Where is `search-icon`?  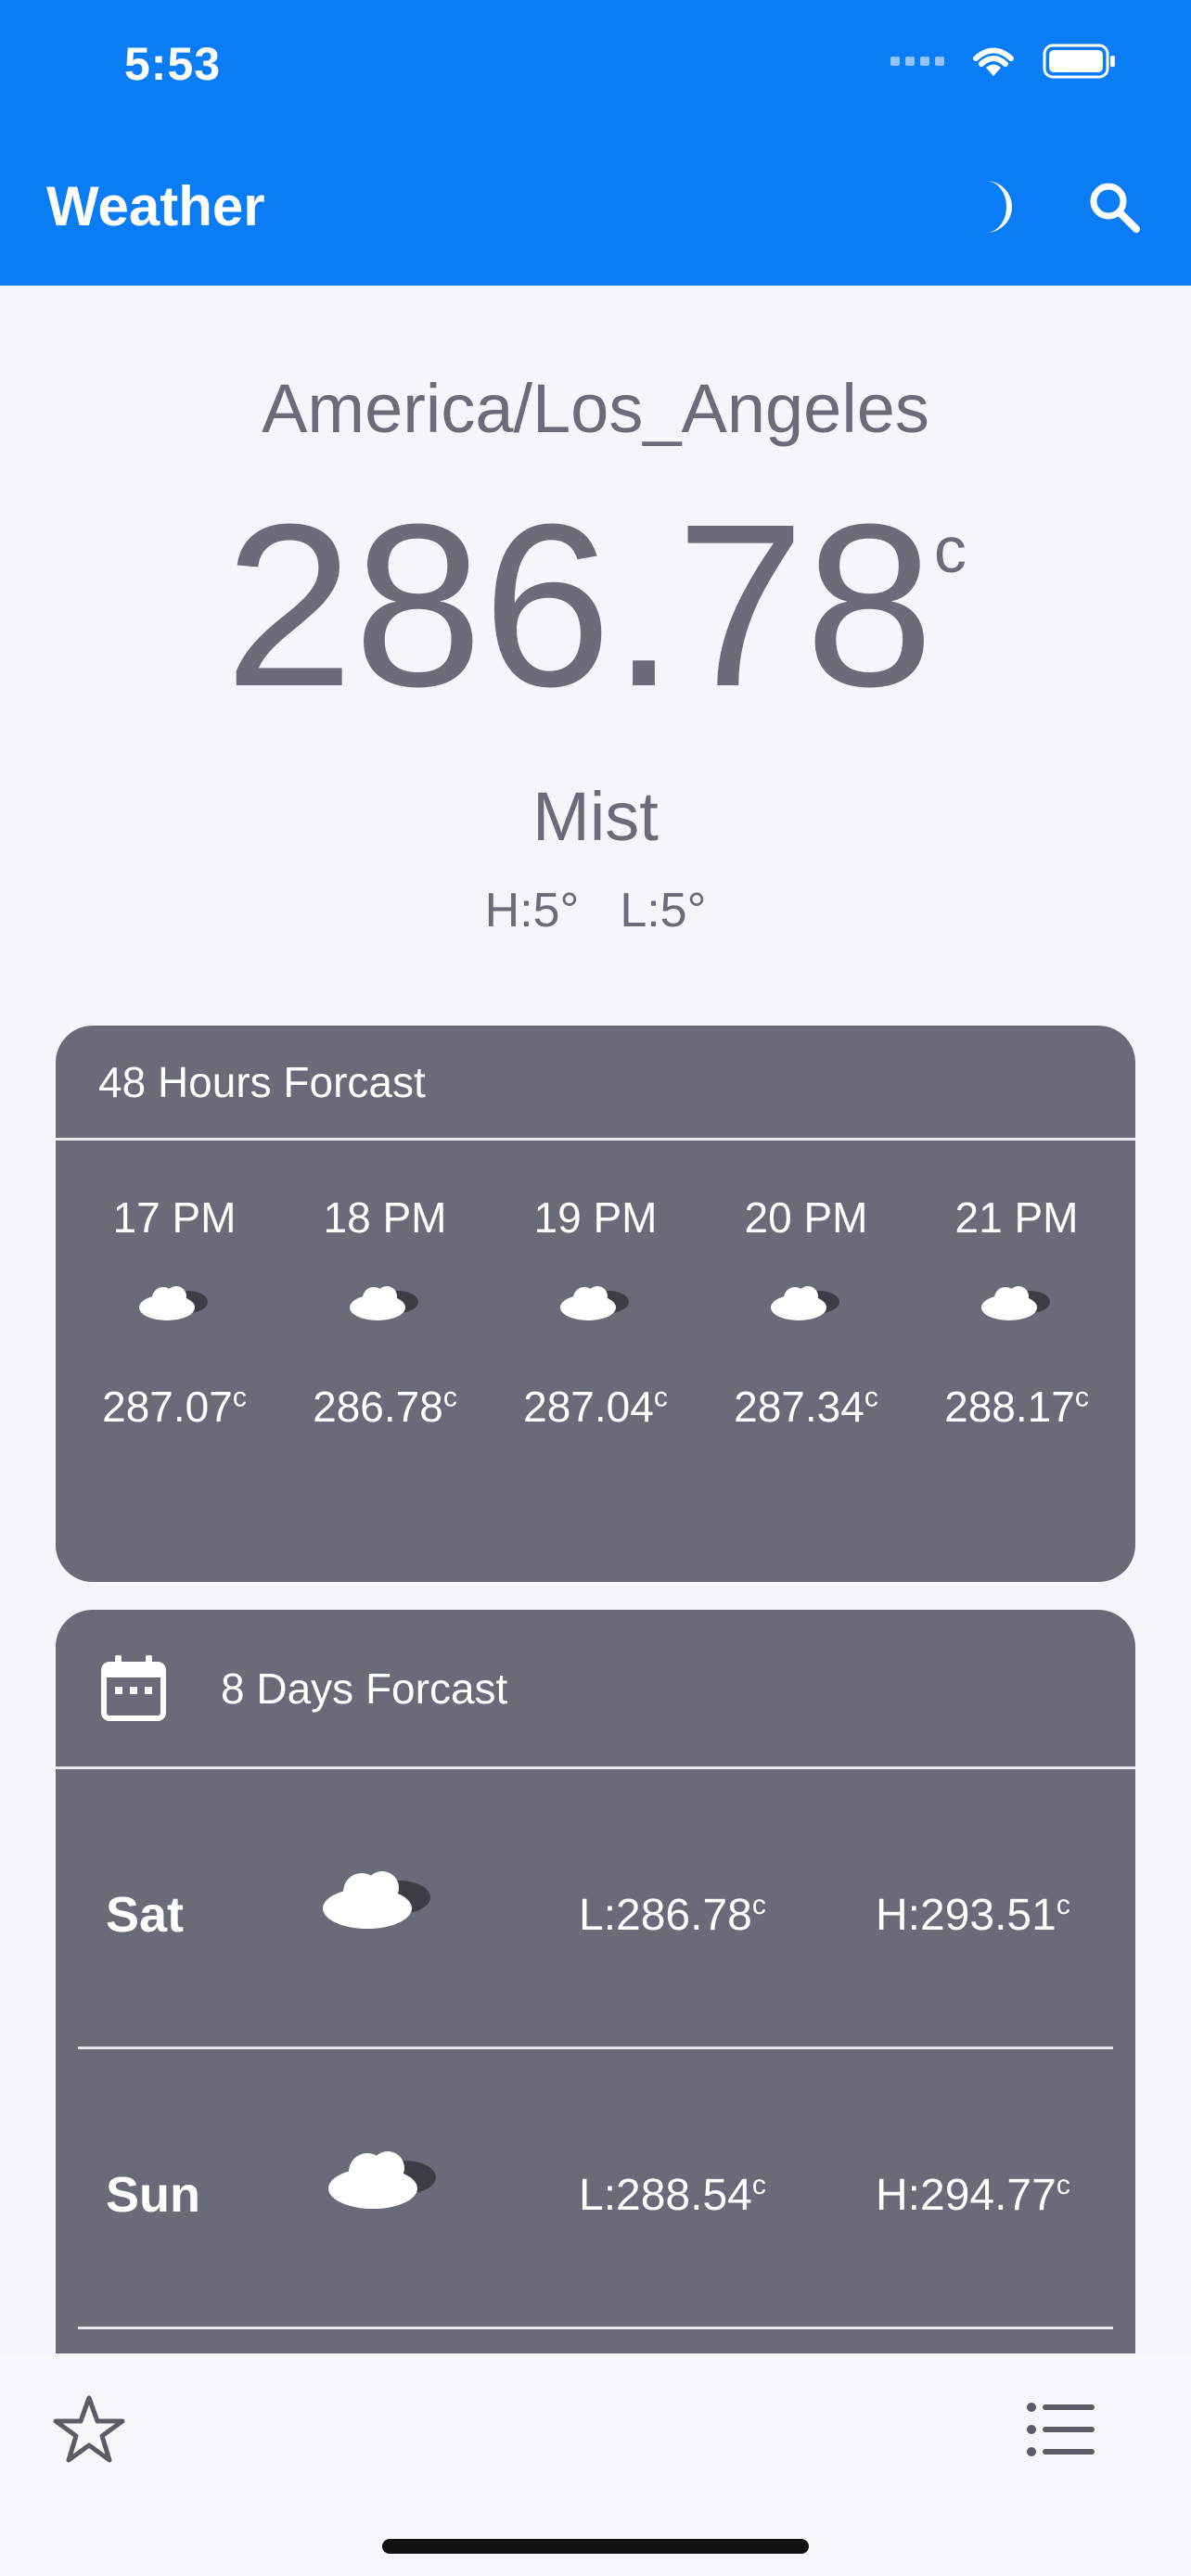
search-icon is located at coordinates (1114, 207).